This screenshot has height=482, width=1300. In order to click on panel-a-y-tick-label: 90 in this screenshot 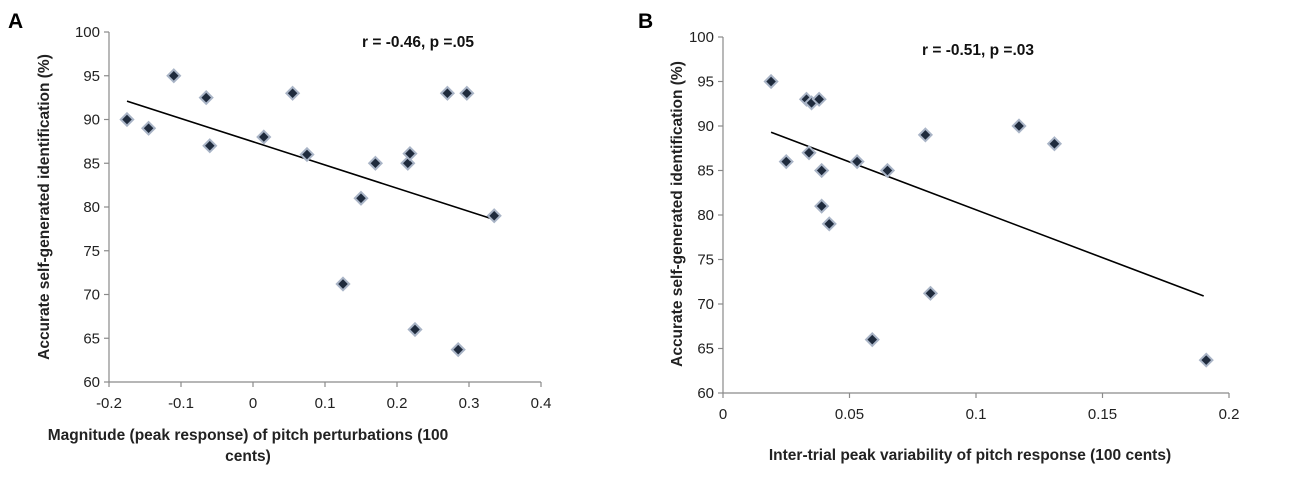, I will do `click(91, 120)`.